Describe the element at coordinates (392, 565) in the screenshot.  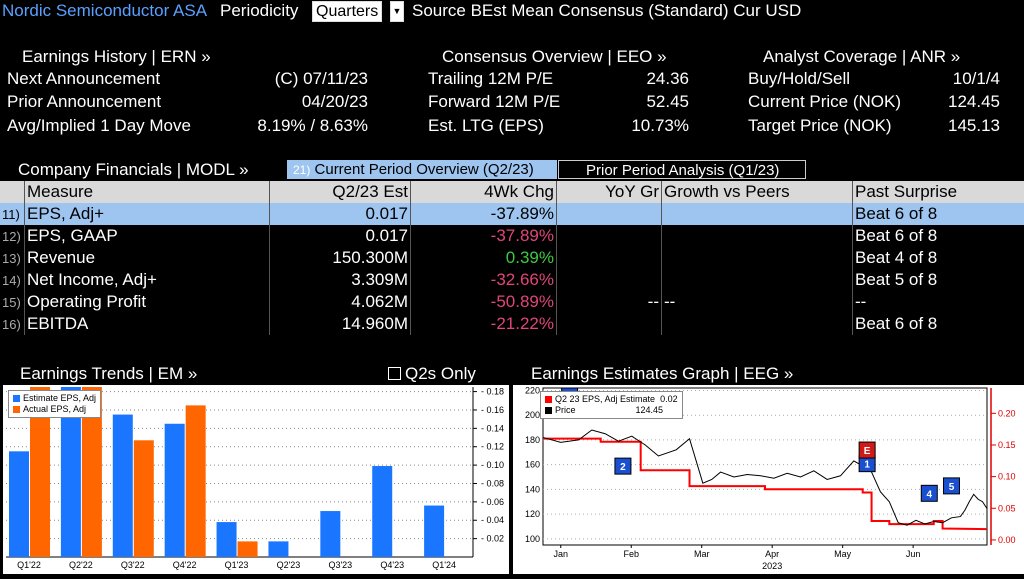
I see `x-tick-label: Q4'23` at that location.